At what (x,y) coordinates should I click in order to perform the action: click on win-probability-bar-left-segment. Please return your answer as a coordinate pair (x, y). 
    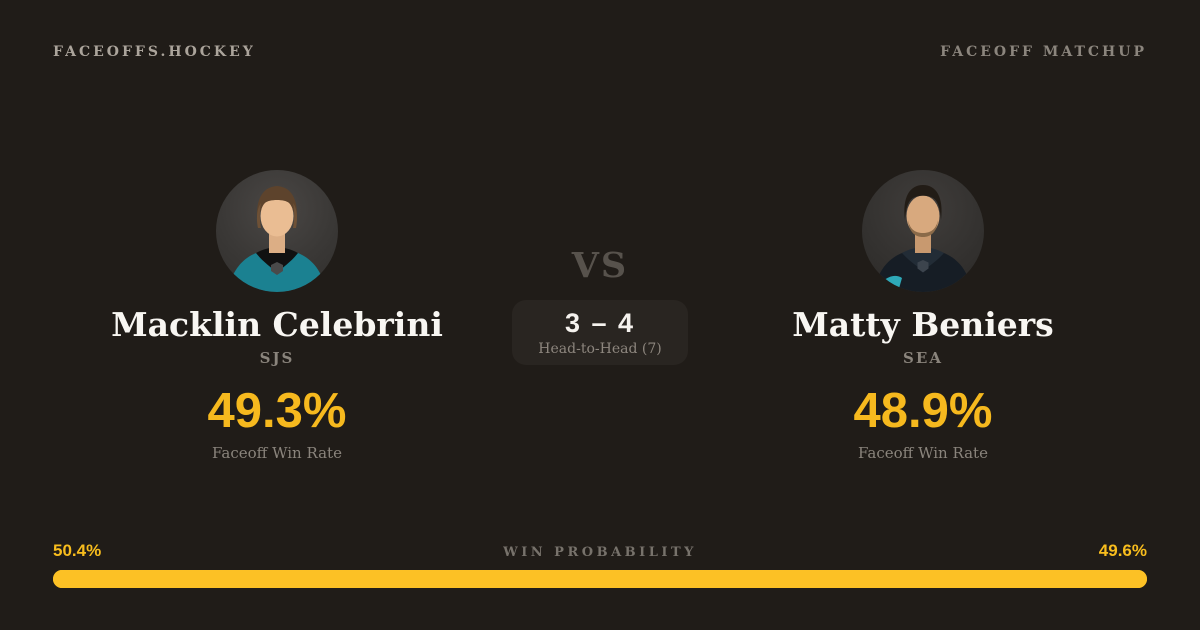
    Looking at the image, I should click on (329, 579).